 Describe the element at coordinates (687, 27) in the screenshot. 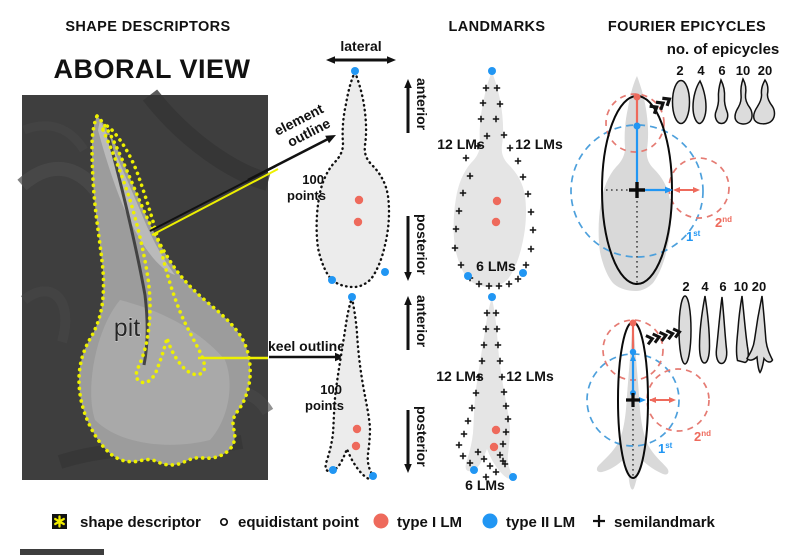

I see `header-fourier-epicycles: FOURIER EPICYCLES` at that location.